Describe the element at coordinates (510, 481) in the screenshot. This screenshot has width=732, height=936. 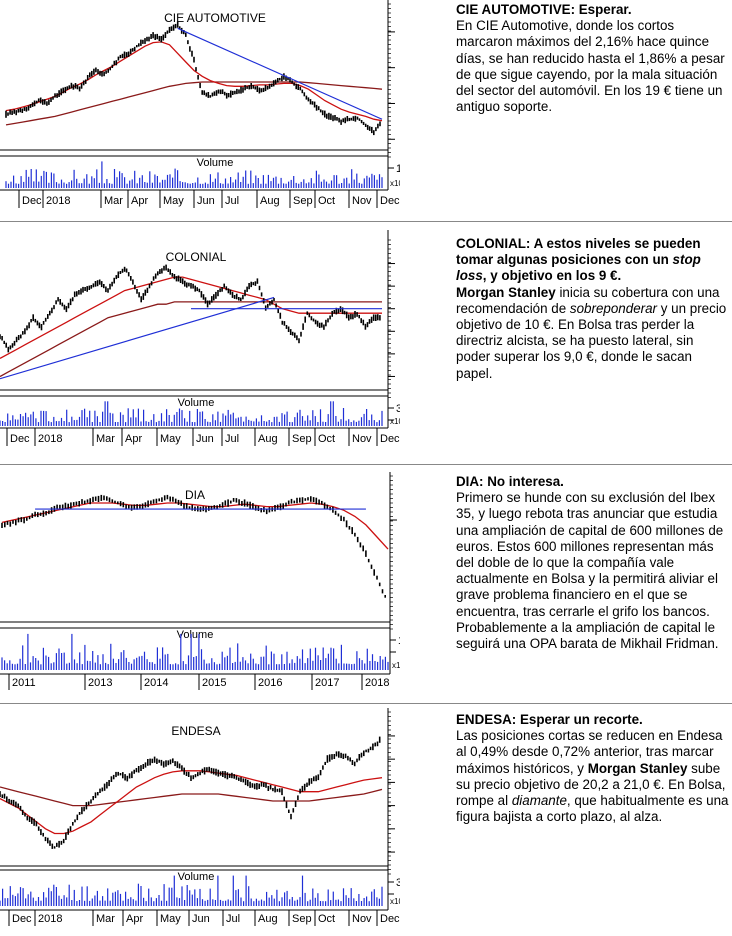
I see `dia-heading: DIA: No interesa.` at that location.